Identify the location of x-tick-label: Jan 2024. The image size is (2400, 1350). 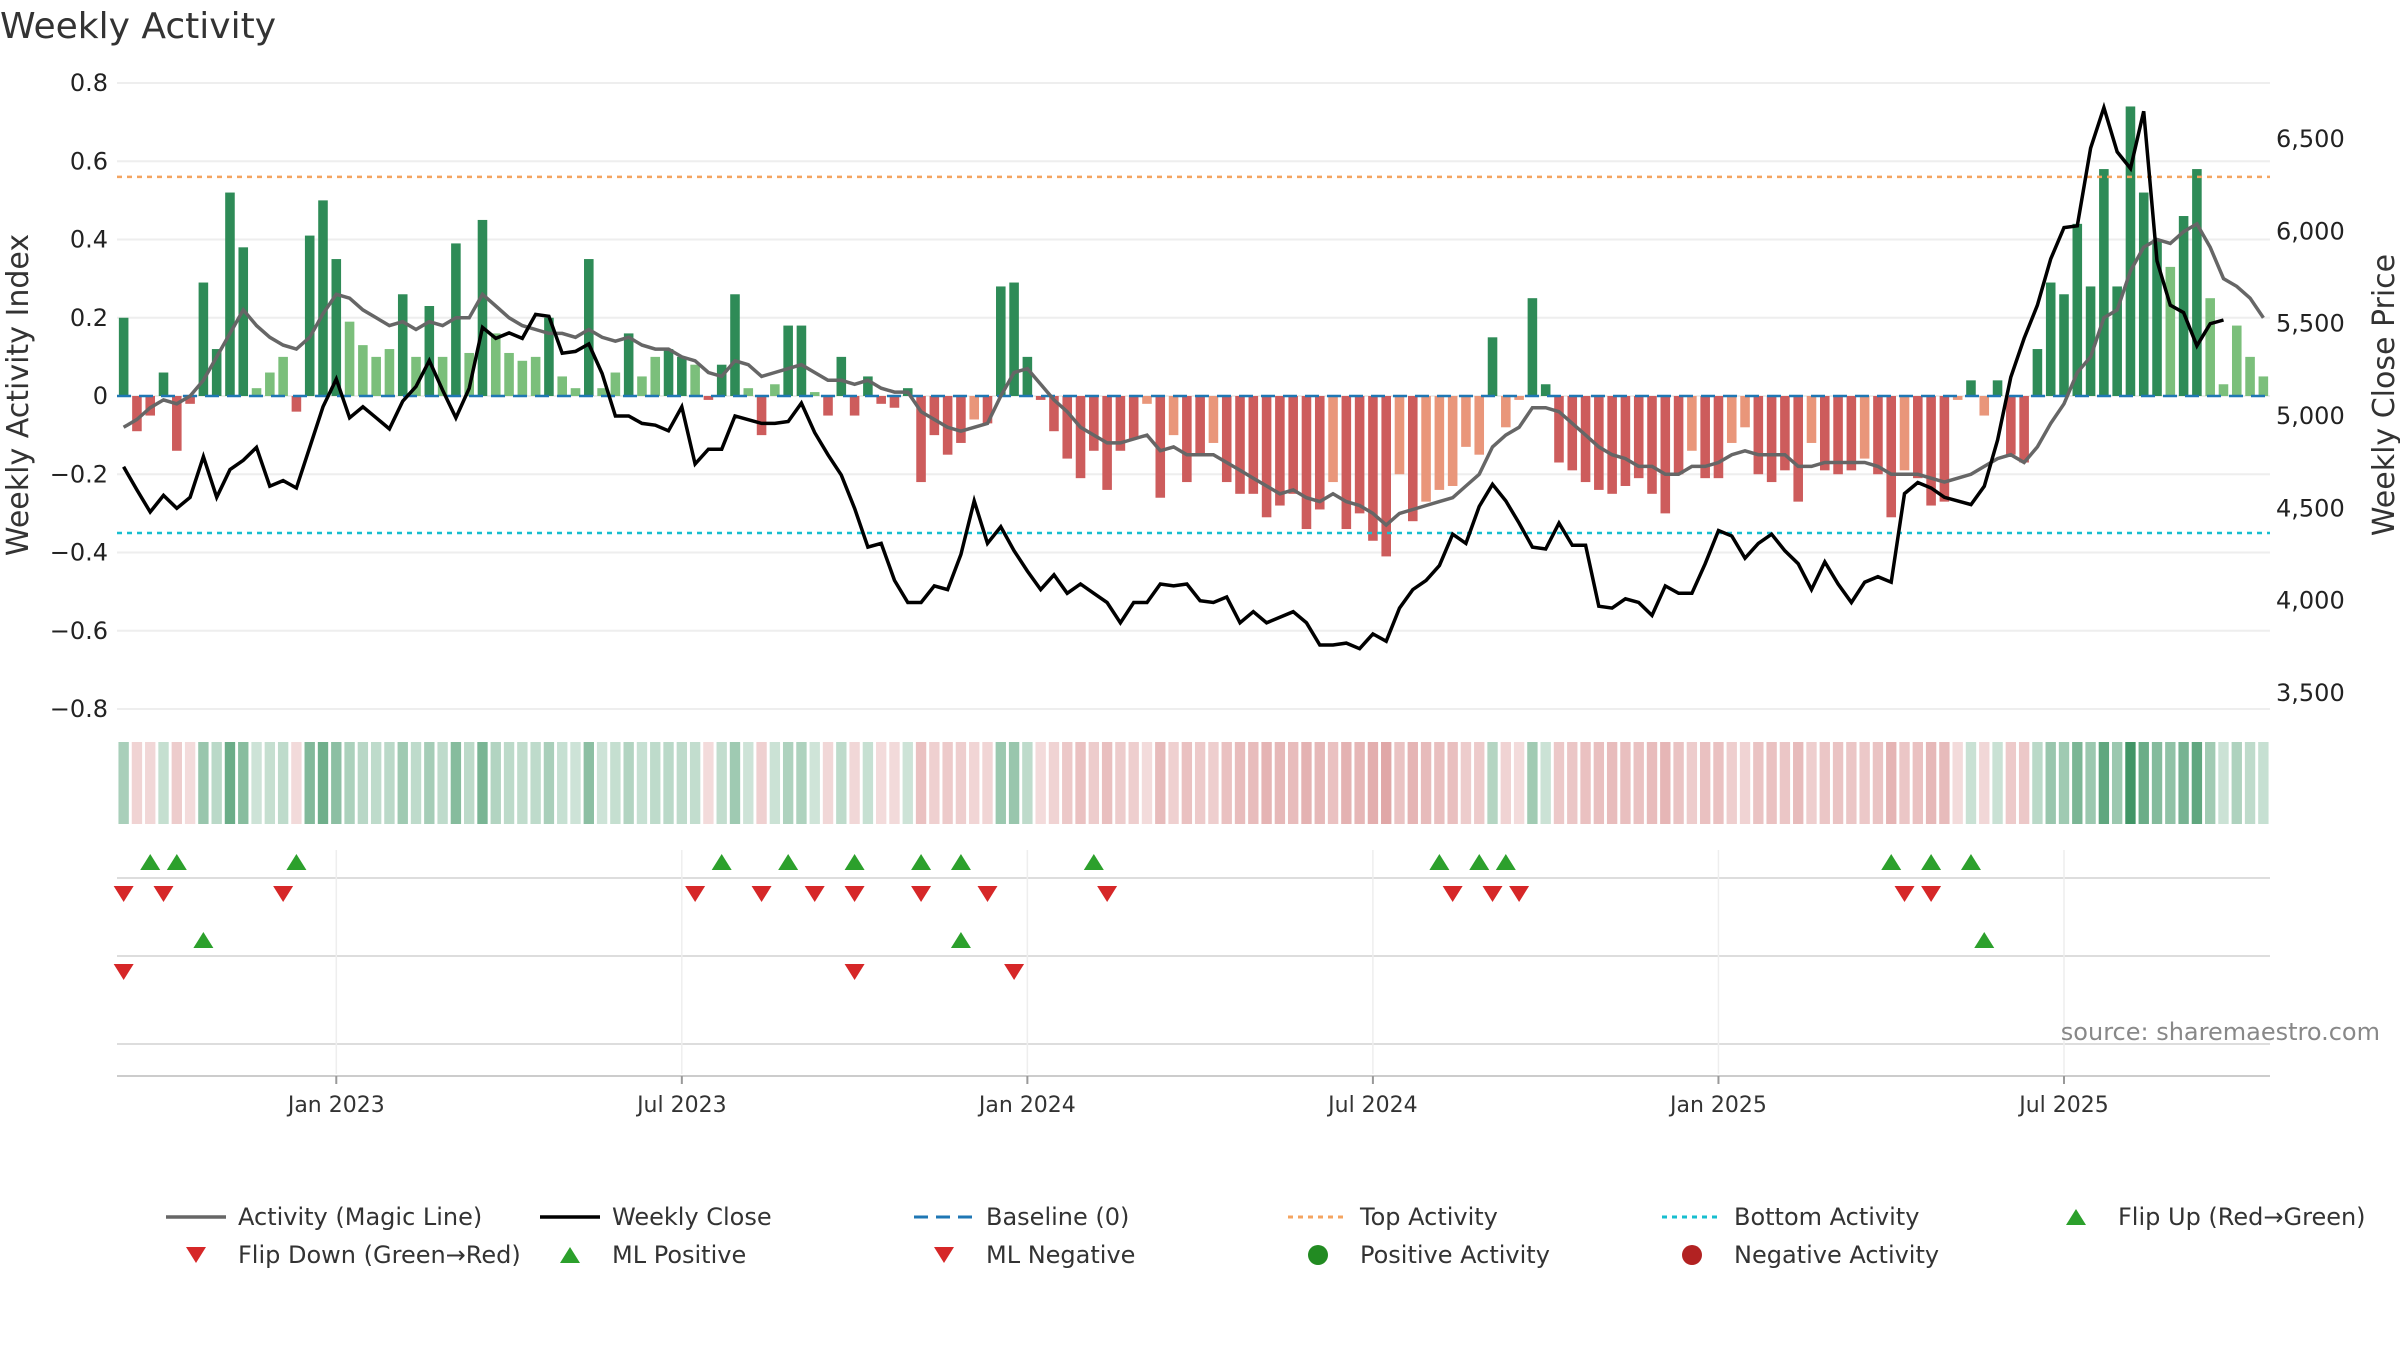
(1026, 1105).